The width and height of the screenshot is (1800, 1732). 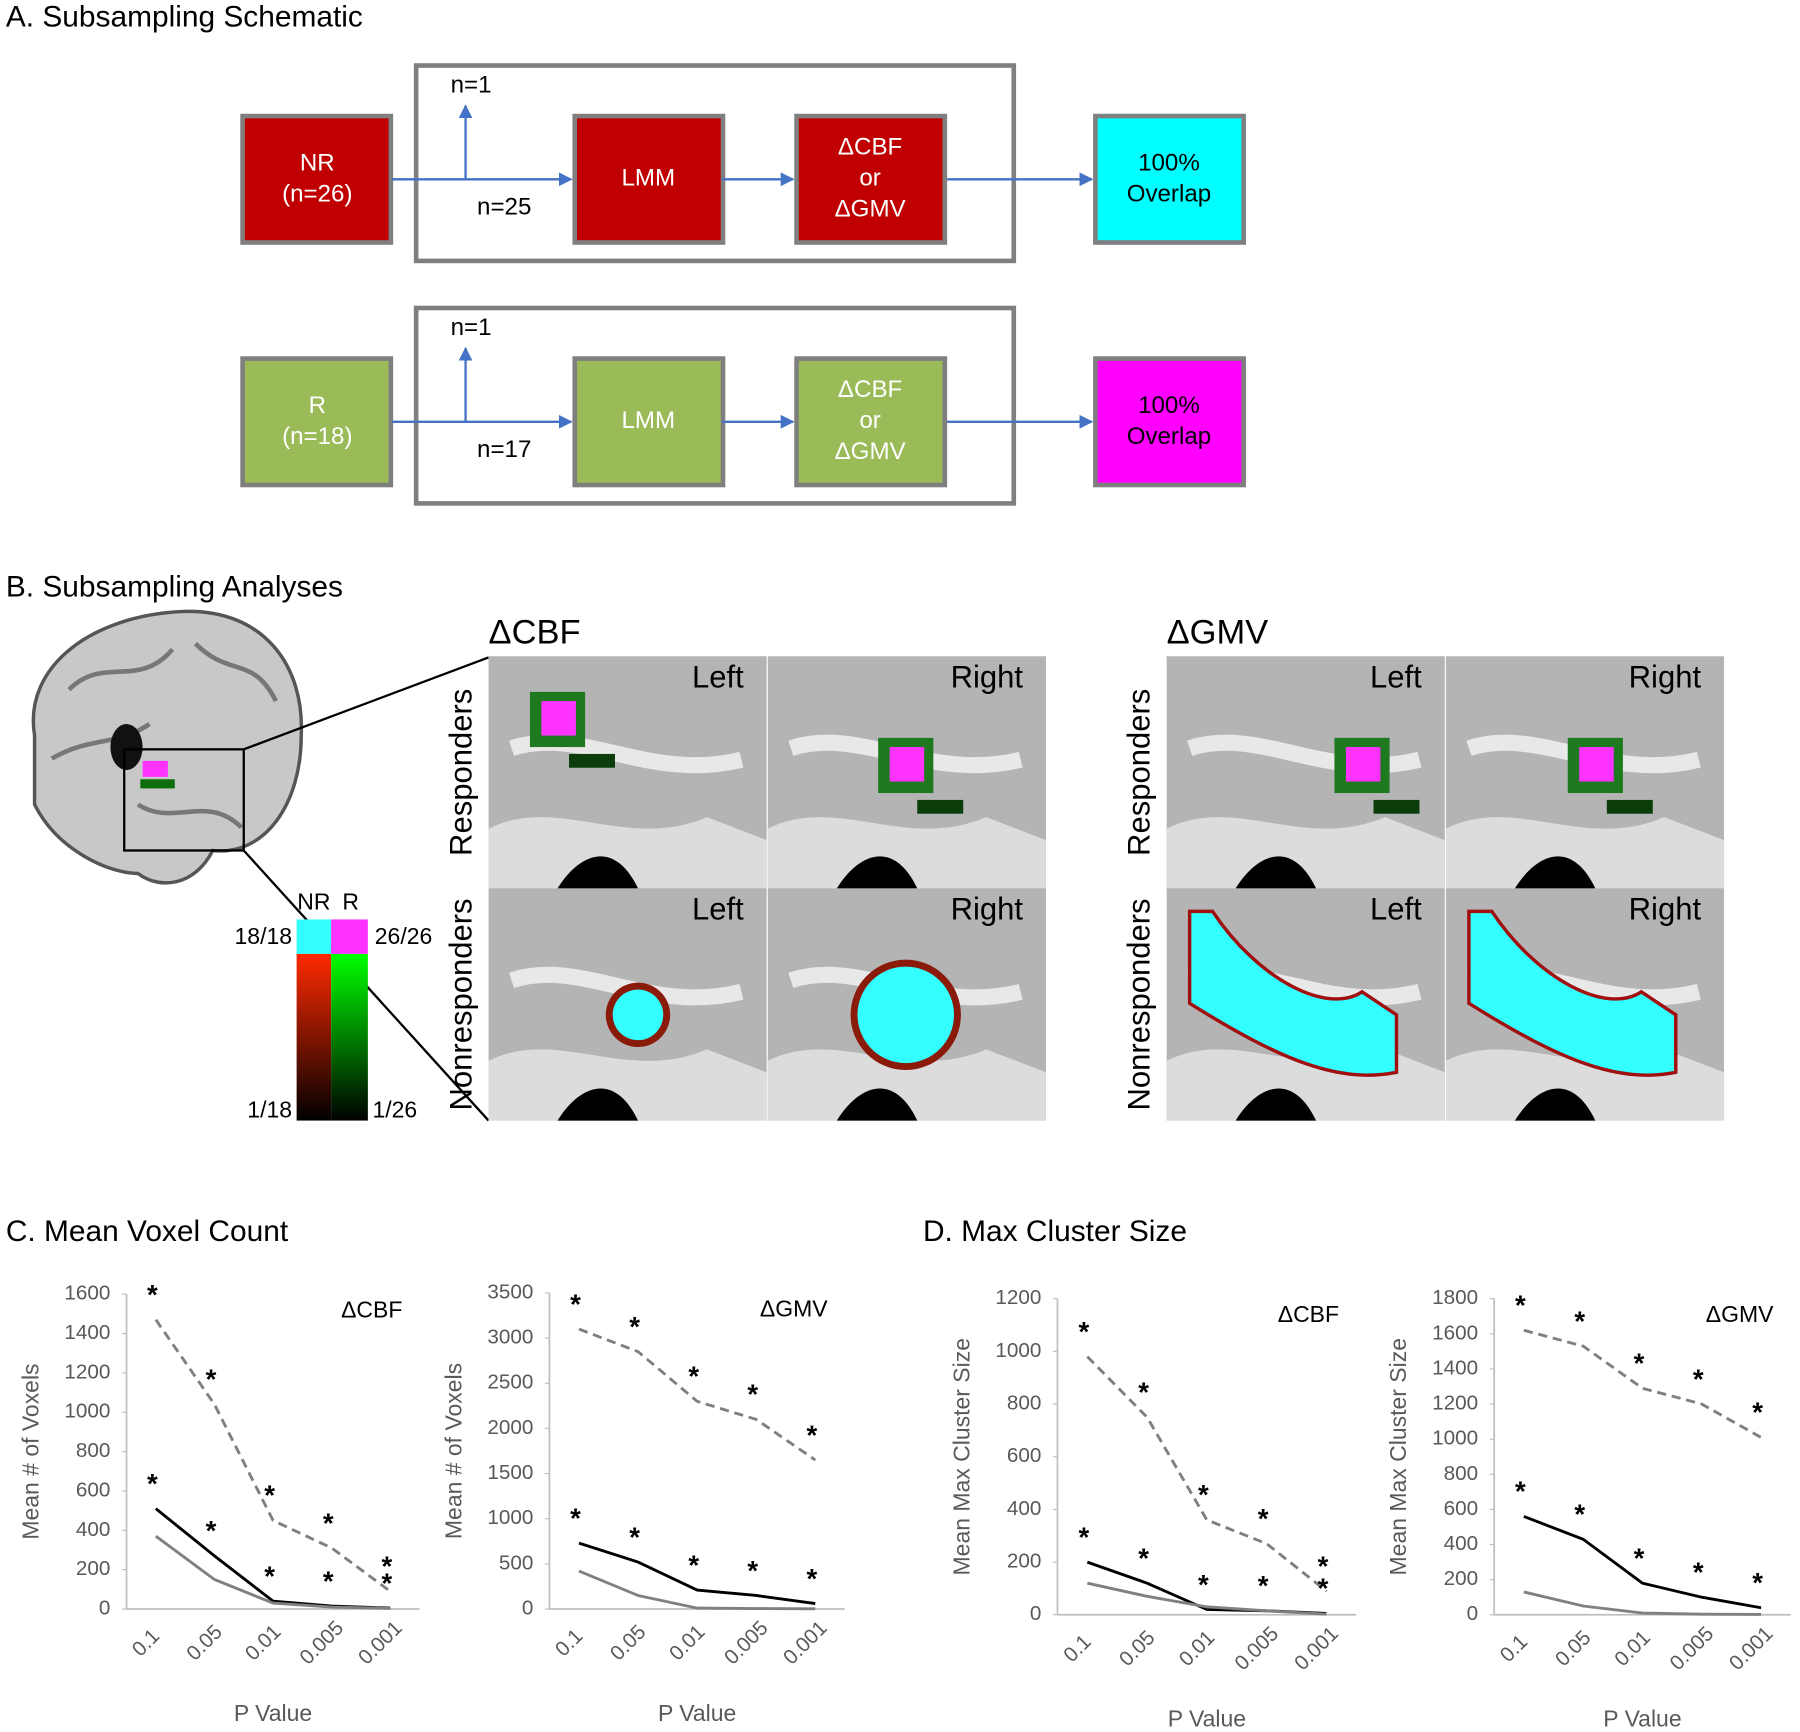 What do you see at coordinates (350, 901) in the screenshot?
I see `colorbar-label: R` at bounding box center [350, 901].